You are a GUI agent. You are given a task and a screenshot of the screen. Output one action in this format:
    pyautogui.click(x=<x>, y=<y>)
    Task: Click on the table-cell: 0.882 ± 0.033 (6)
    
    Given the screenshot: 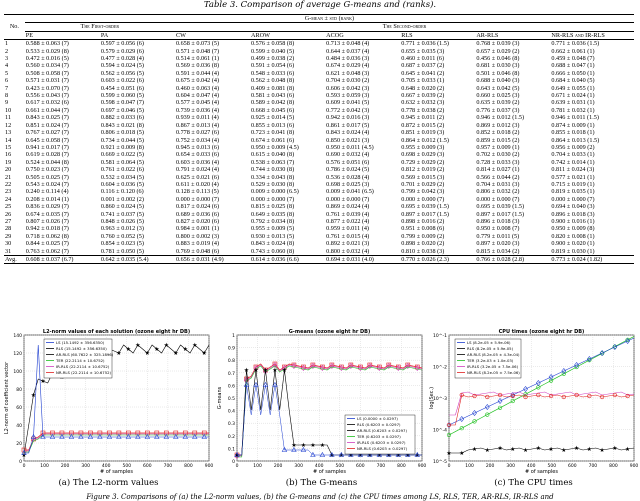 What is the action you would take?
    pyautogui.click(x=122, y=118)
    